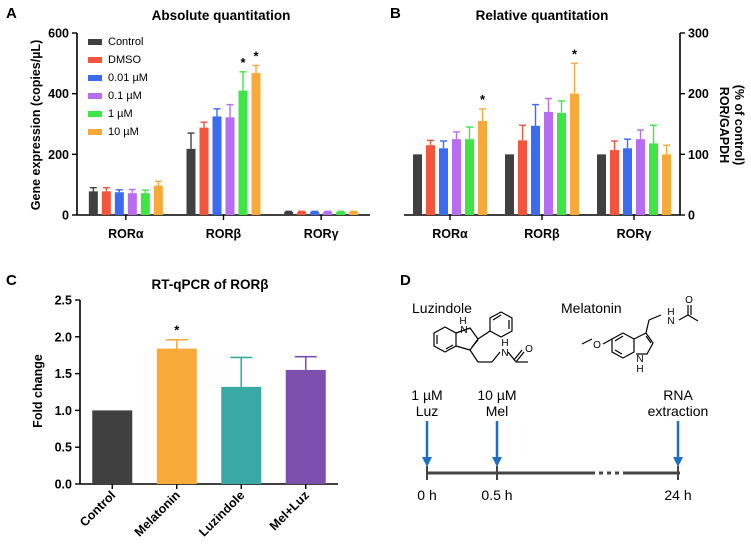 The height and width of the screenshot is (550, 751). Describe the element at coordinates (177, 330) in the screenshot. I see `panel-c-significance-0: *` at that location.